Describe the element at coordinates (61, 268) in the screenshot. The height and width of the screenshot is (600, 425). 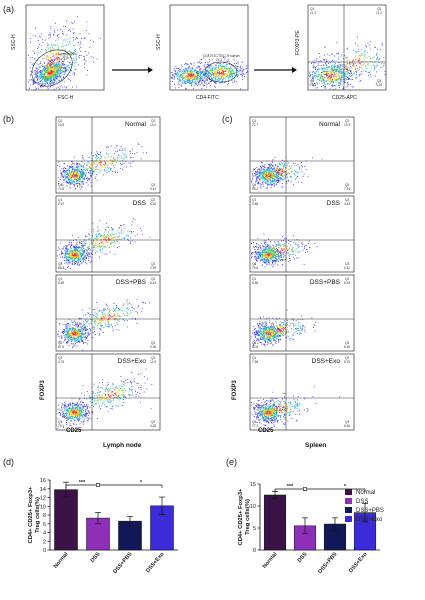
I see `q4-value: 88.3` at that location.